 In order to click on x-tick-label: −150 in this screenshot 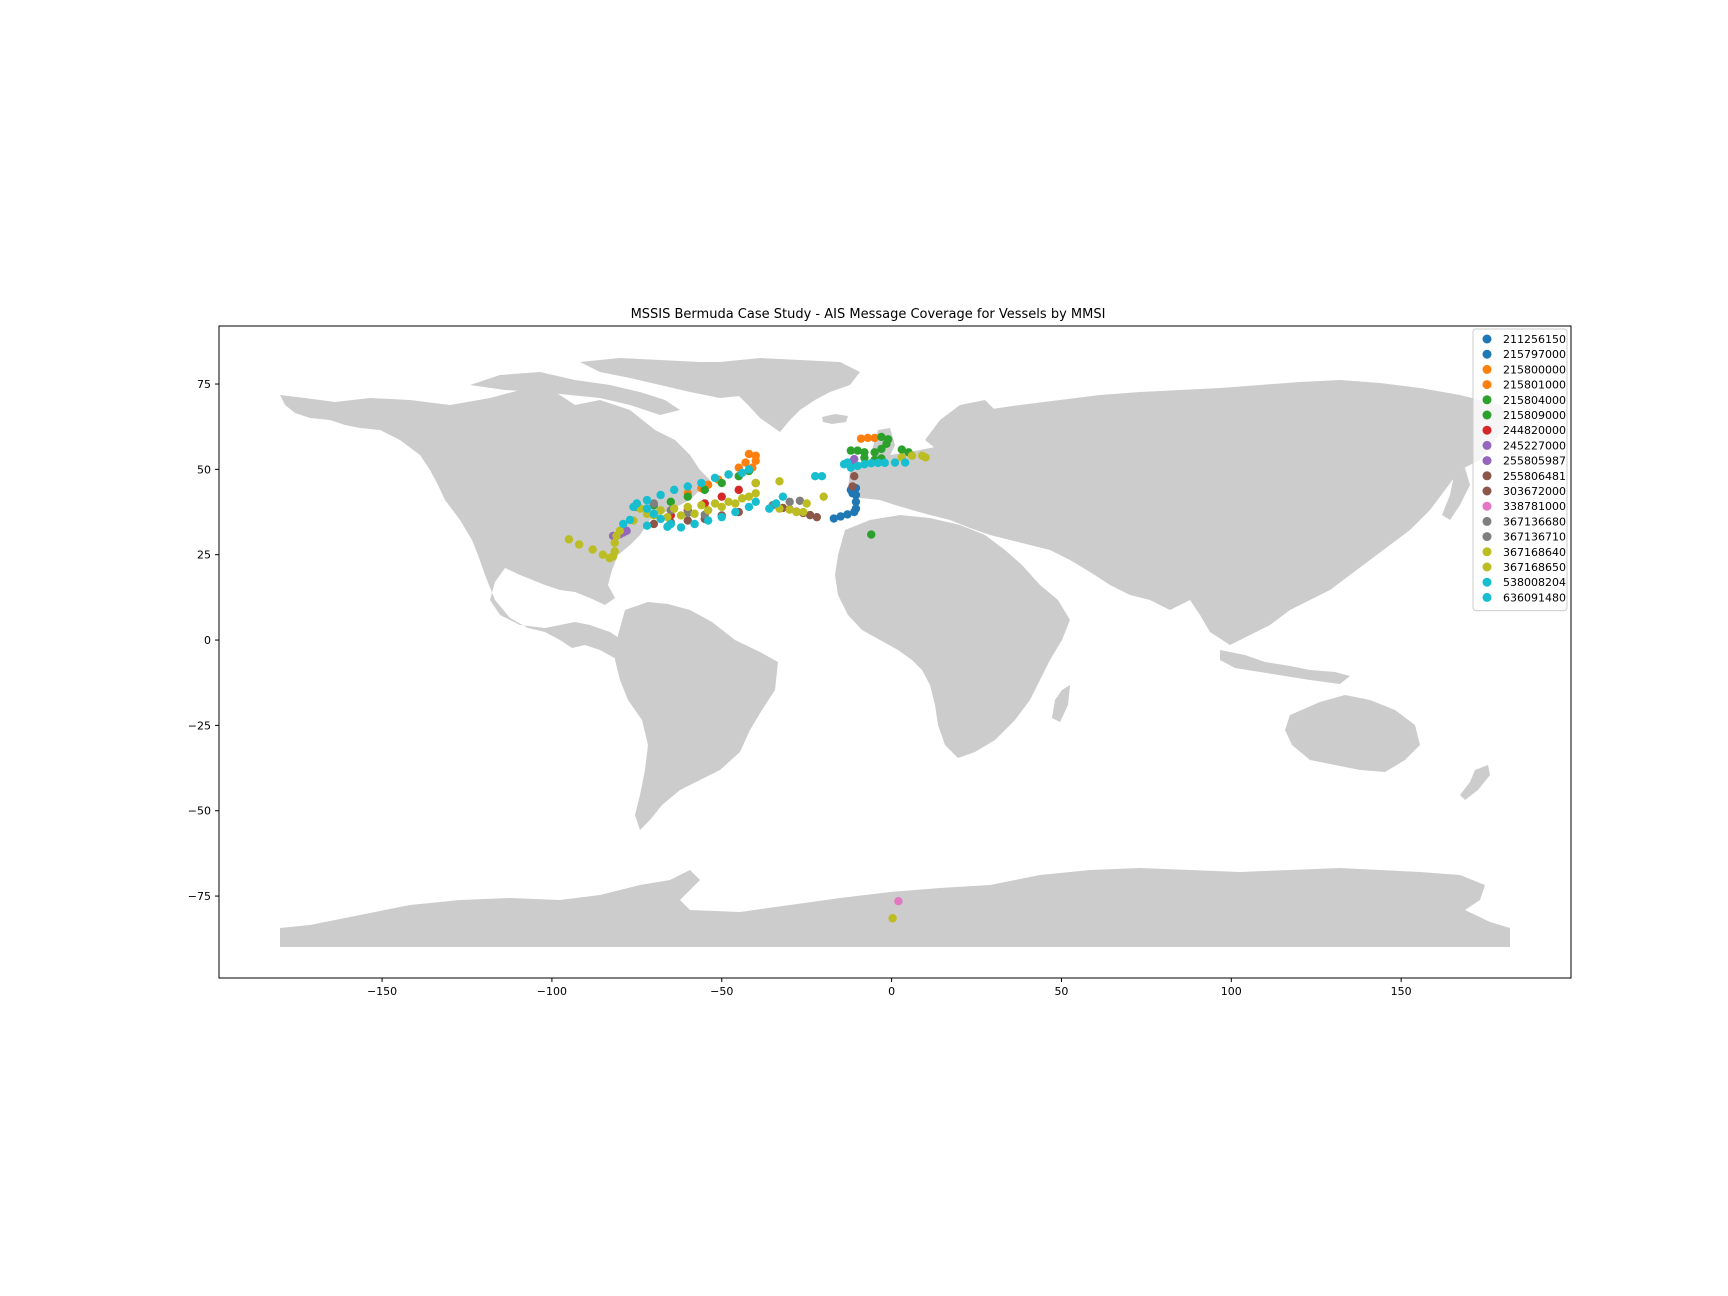, I will do `click(382, 991)`.